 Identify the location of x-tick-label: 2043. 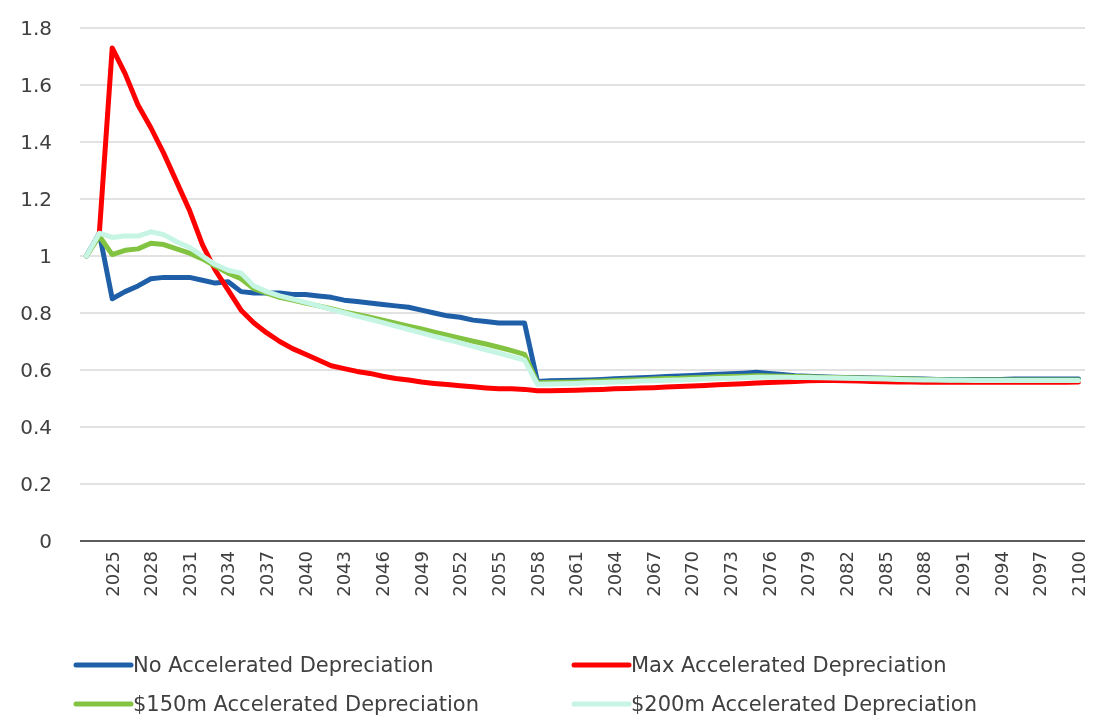
(344, 574).